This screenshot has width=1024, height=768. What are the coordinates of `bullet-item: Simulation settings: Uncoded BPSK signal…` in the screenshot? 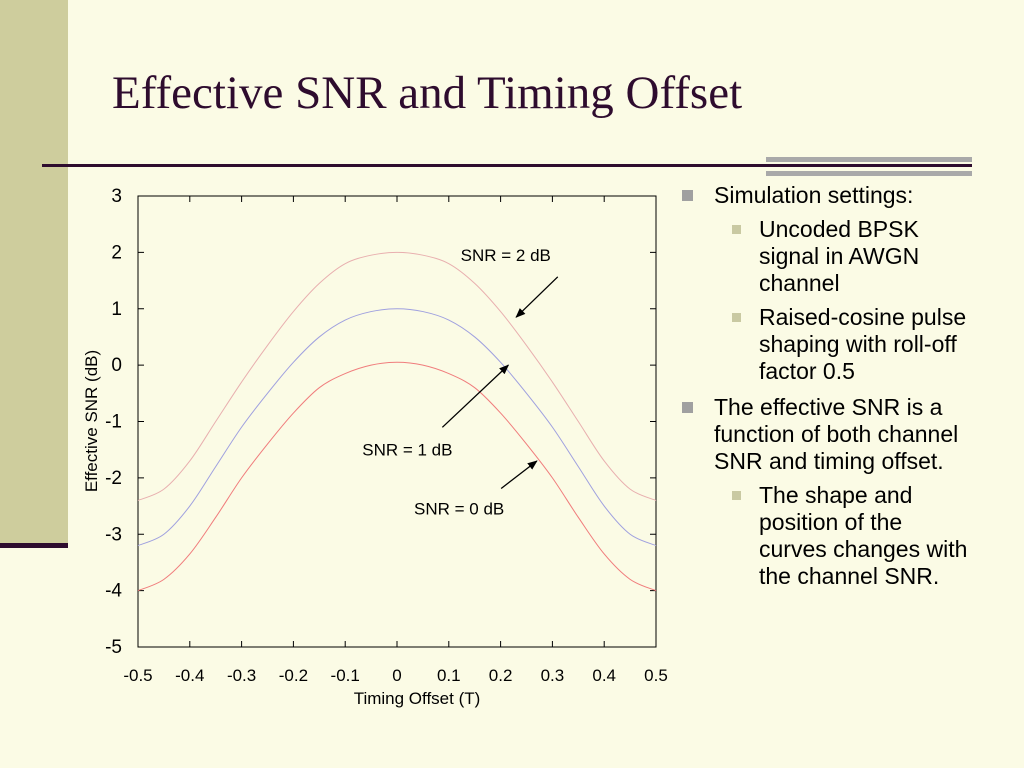 It's located at (826, 283).